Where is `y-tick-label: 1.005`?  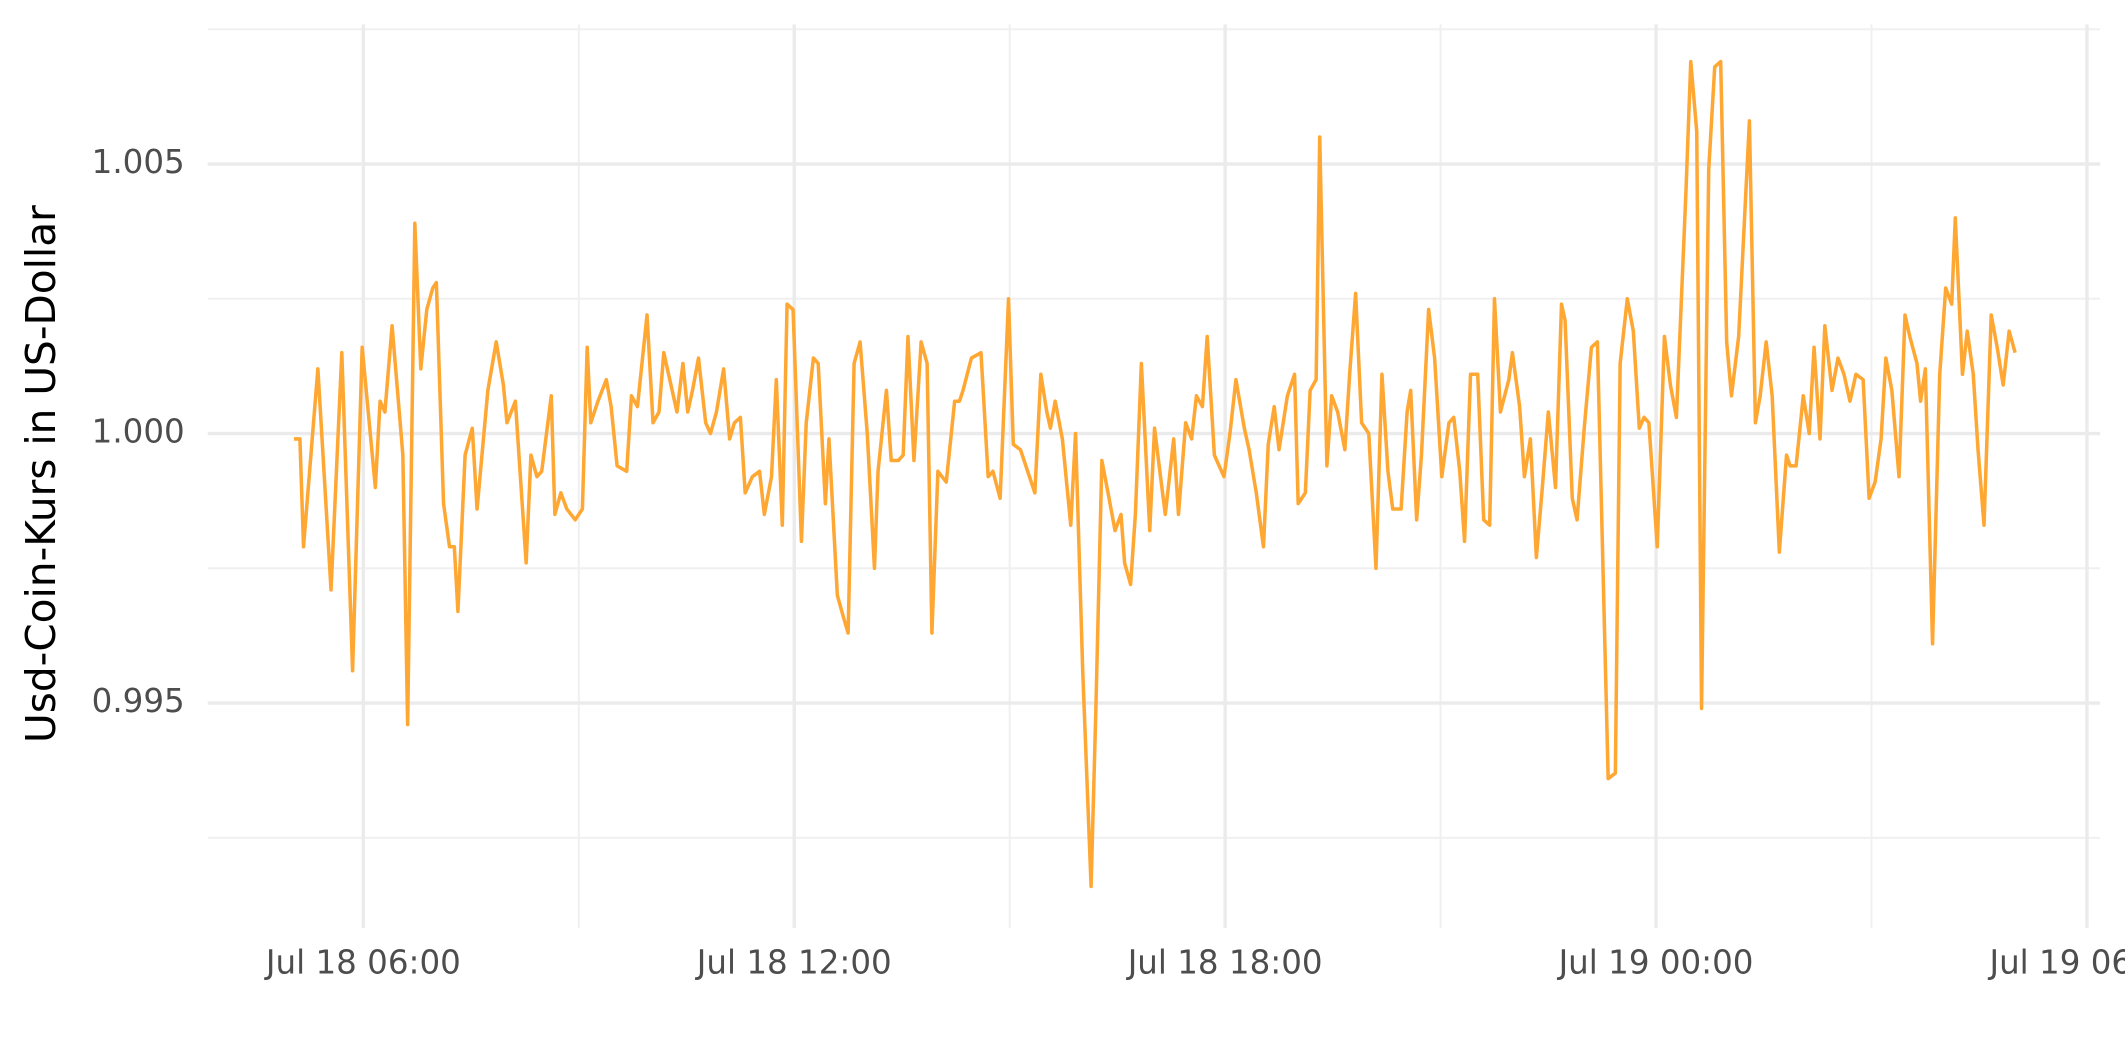
y-tick-label: 1.005 is located at coordinates (138, 162).